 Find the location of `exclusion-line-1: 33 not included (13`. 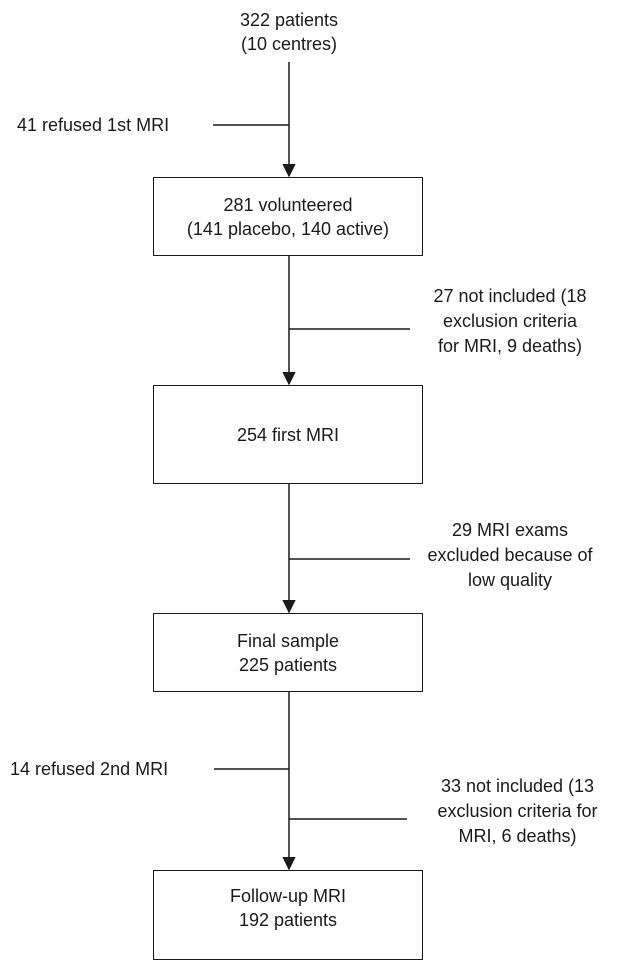

exclusion-line-1: 33 not included (13 is located at coordinates (517, 786).